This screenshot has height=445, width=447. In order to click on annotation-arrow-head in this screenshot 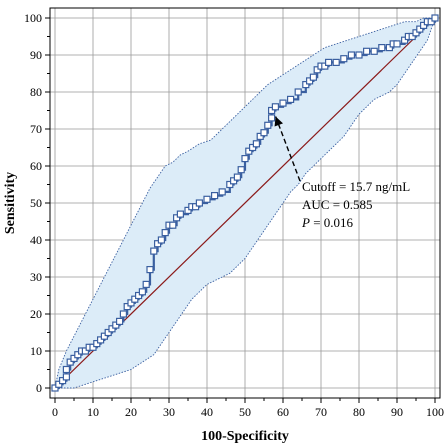, I will do `click(278, 121)`.